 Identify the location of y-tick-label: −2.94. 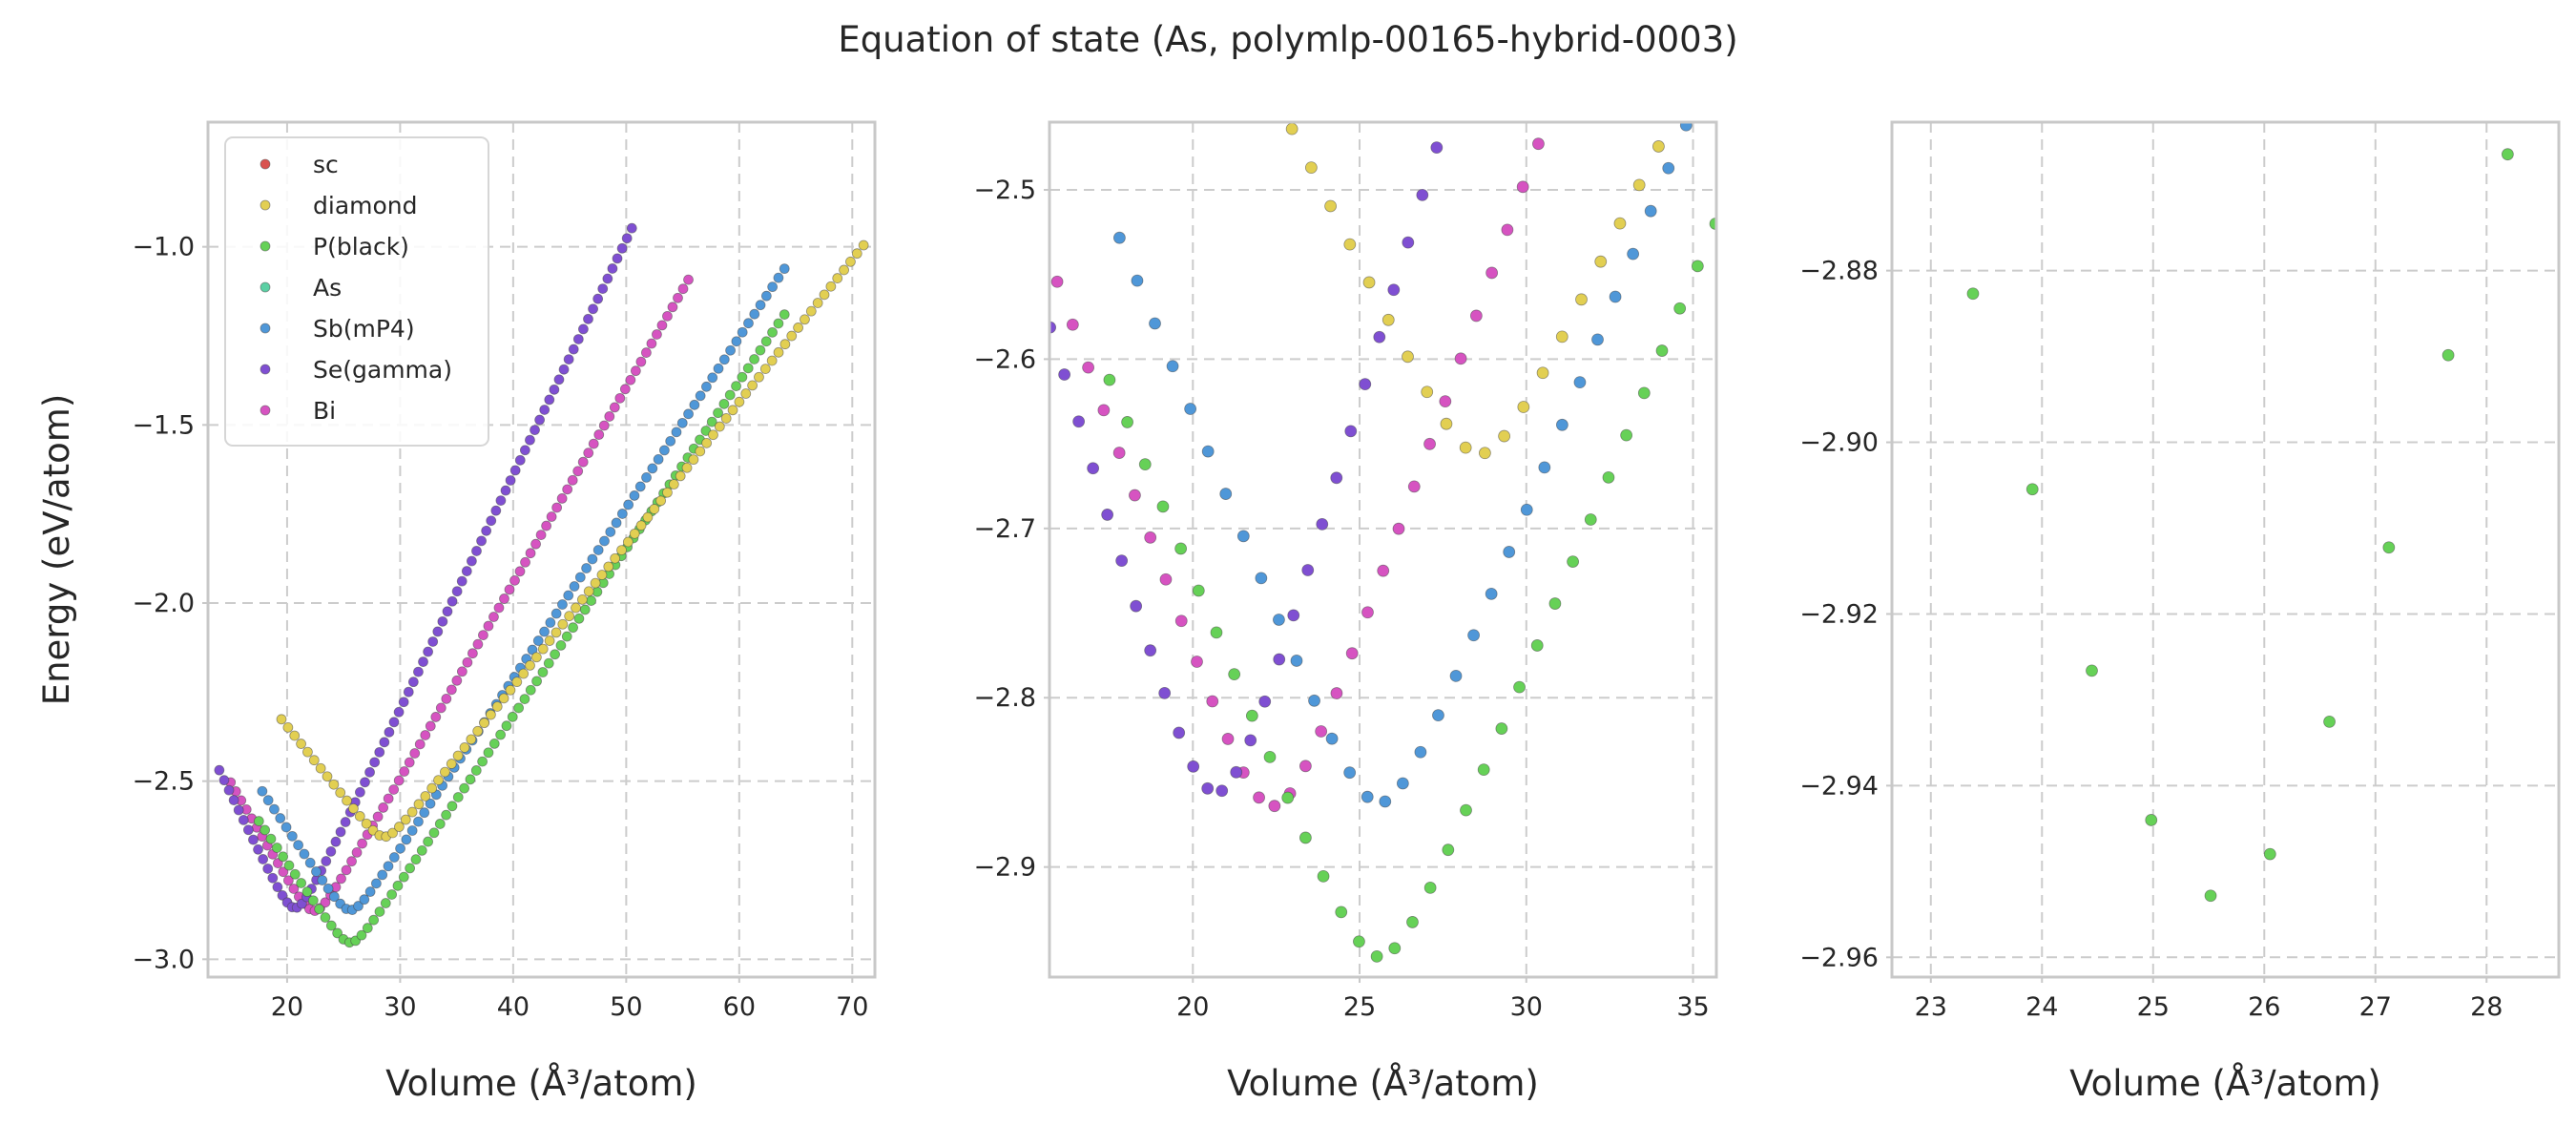
(1839, 786).